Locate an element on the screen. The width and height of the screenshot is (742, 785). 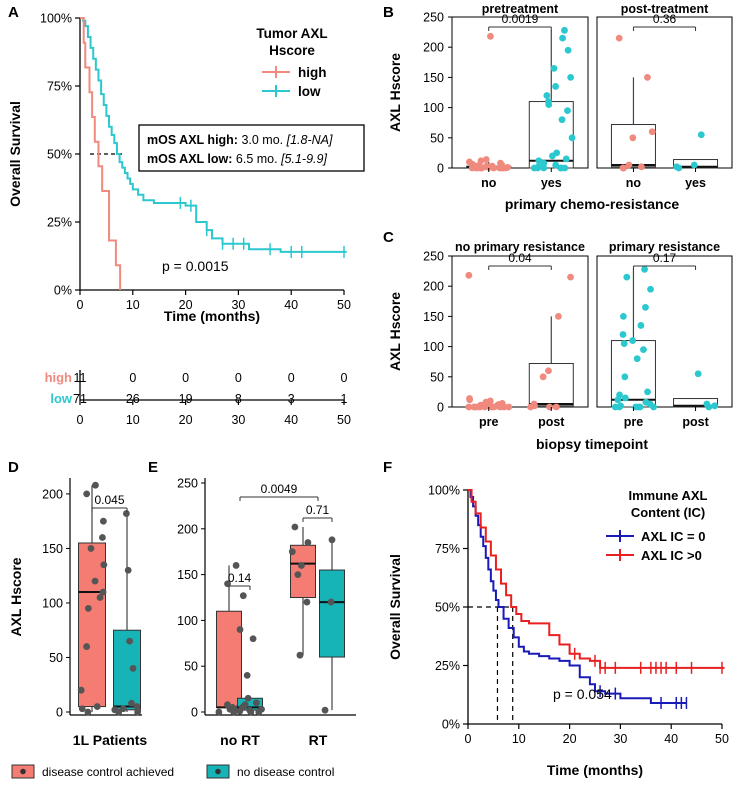
panel-a-risk-label-low: low is located at coordinates (61, 398).